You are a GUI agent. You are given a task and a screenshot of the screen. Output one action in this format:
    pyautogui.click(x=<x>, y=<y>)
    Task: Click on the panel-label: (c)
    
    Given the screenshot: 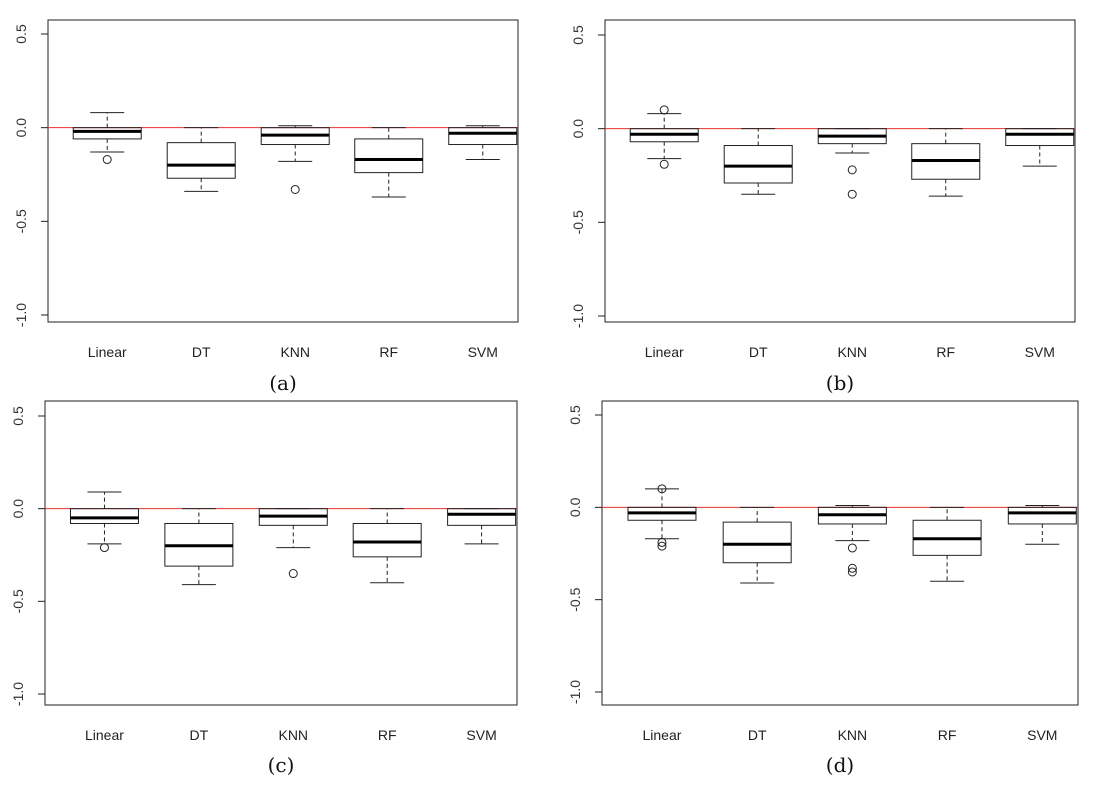 What is the action you would take?
    pyautogui.click(x=281, y=765)
    